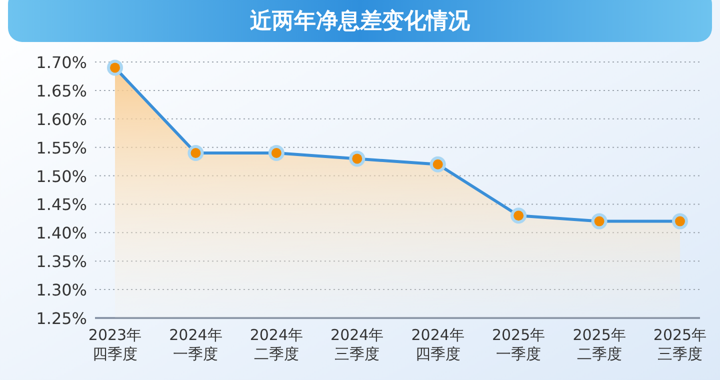 The image size is (720, 380). I want to click on x-tick-label: 2024年二季度, so click(277, 344).